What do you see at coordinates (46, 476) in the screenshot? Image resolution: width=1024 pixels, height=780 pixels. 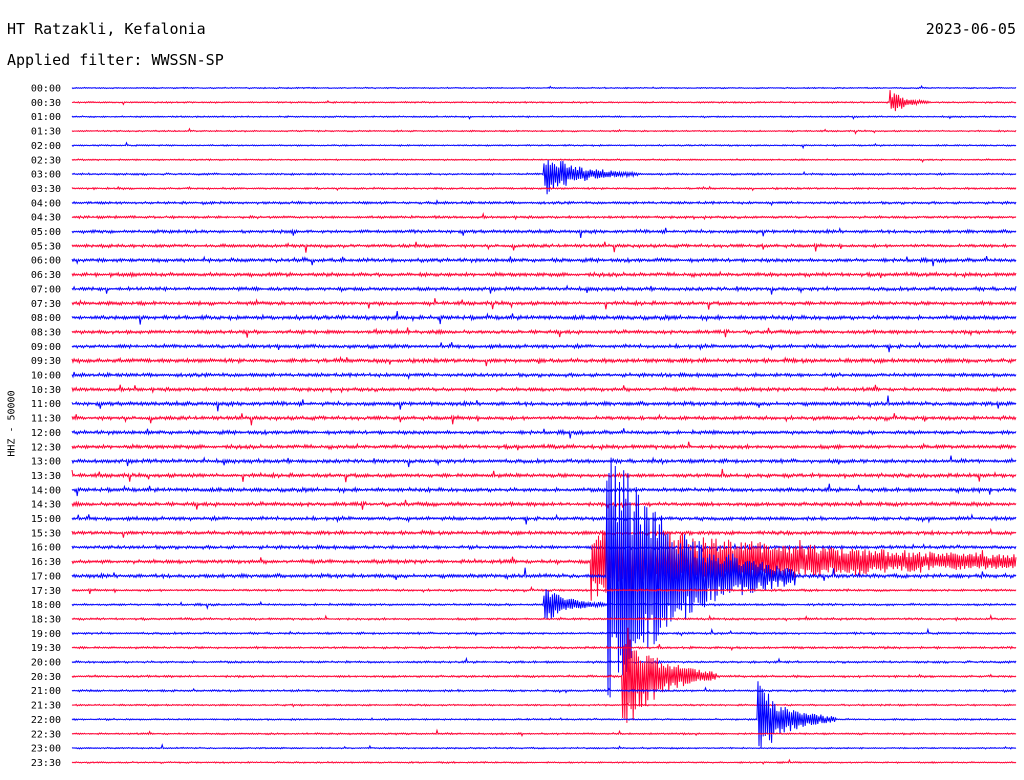 I see `time-tick-label: 13:30` at bounding box center [46, 476].